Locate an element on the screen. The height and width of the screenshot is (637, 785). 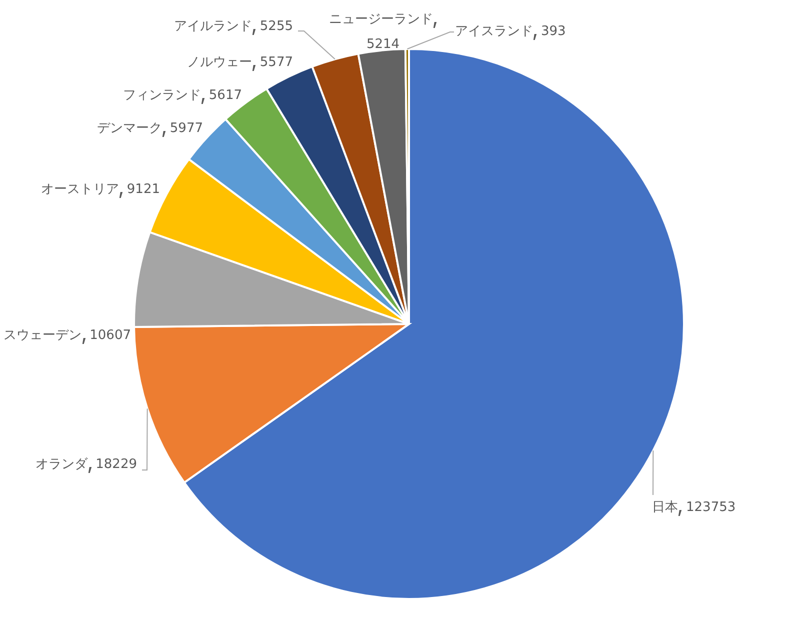
slice-label: オランダ is located at coordinates (62, 465).